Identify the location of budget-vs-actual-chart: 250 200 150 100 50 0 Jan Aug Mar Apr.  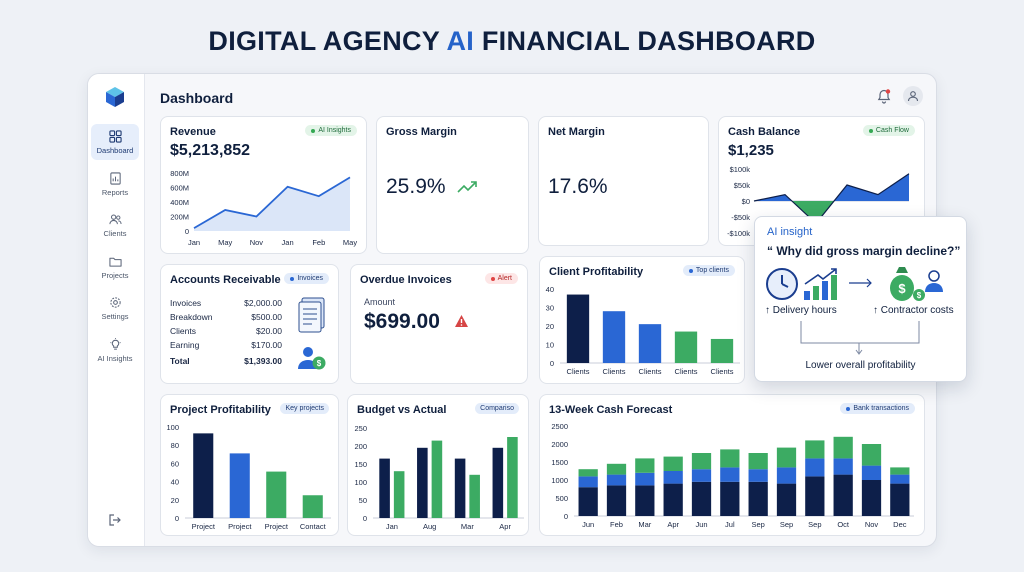
(439, 477).